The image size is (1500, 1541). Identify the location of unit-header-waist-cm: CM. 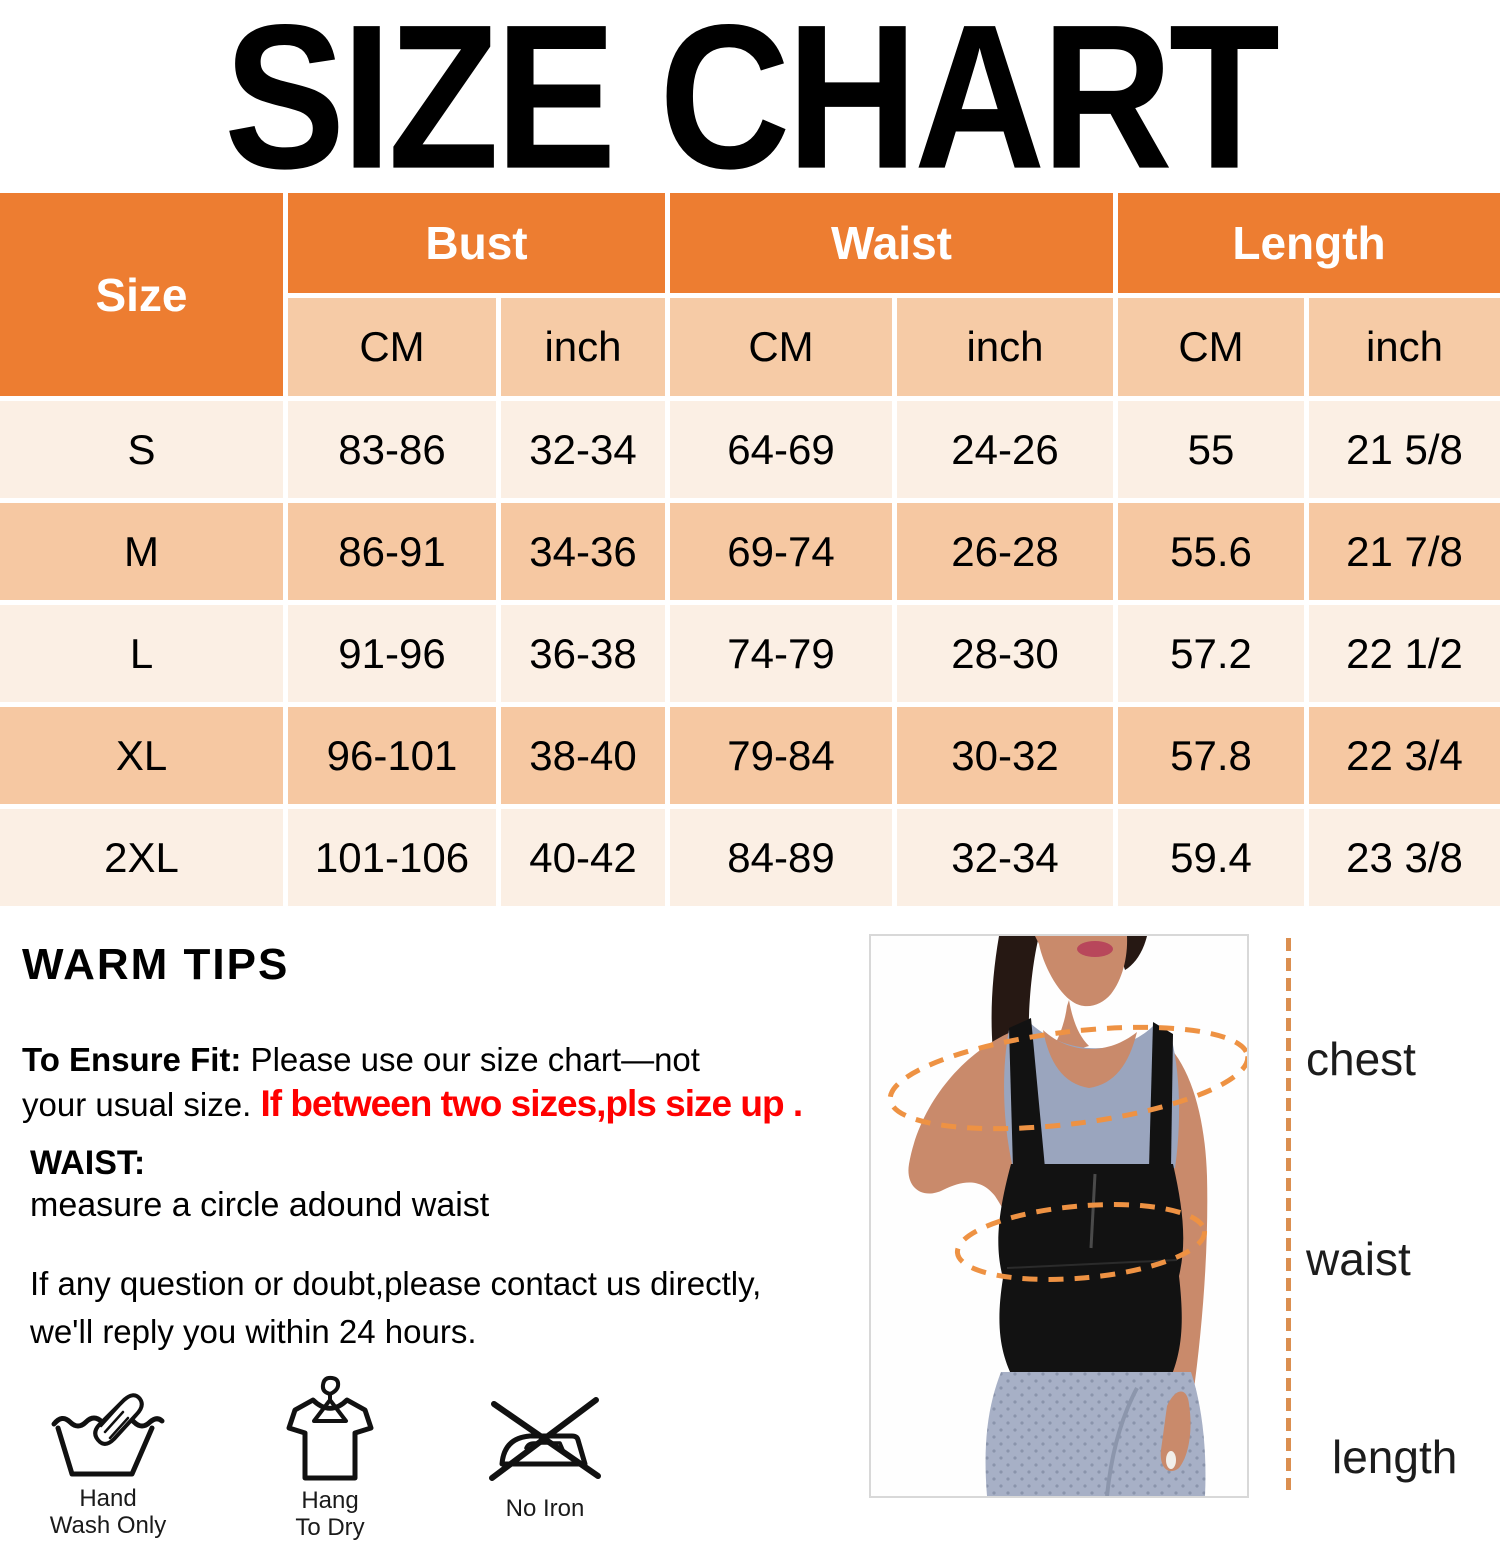
(781, 347).